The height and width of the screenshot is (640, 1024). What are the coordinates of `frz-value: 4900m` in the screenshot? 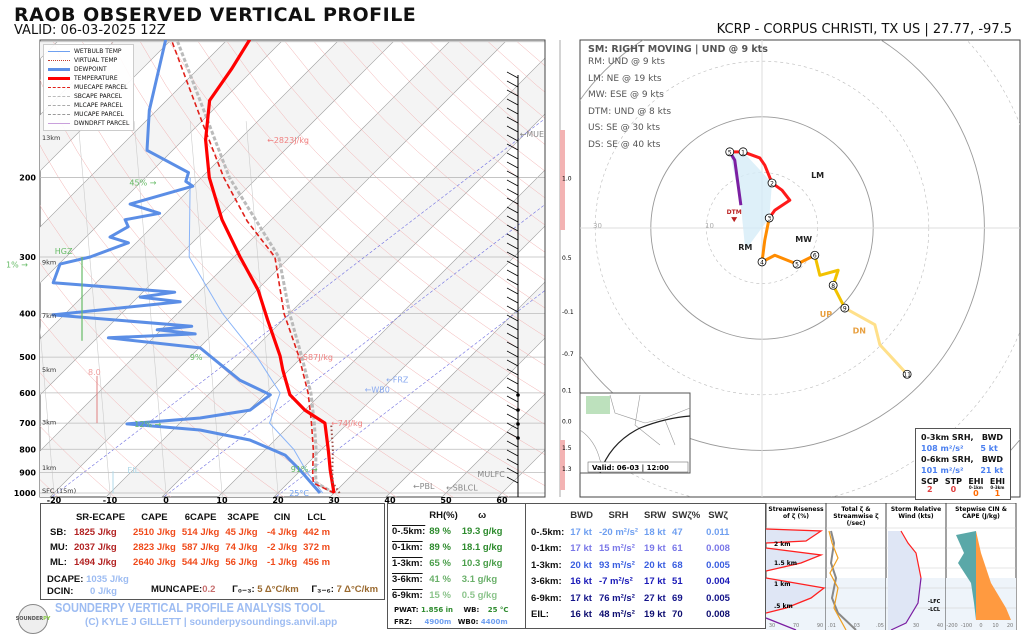 It's located at (438, 622).